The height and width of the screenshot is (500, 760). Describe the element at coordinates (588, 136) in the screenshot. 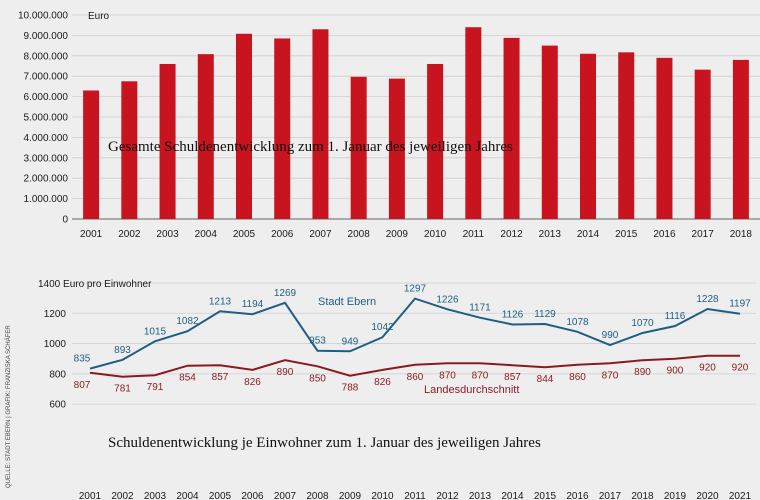

I see `bar-2014` at that location.